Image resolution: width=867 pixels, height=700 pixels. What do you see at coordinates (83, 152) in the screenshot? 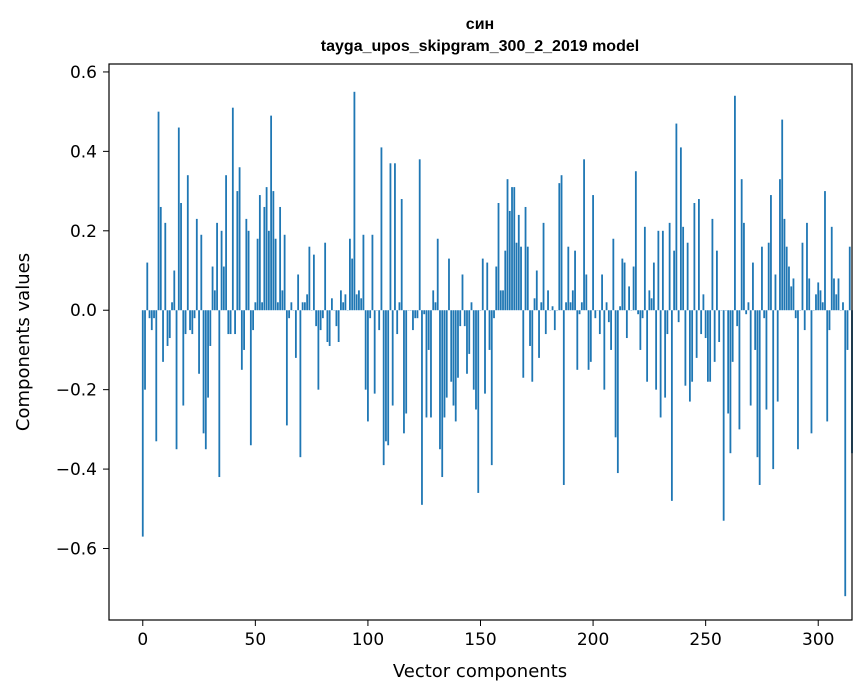
I see `y-tick-label: 0.4` at bounding box center [83, 152].